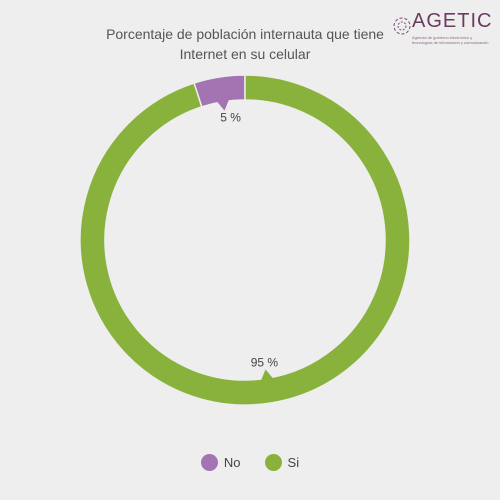 This screenshot has width=500, height=500. Describe the element at coordinates (223, 105) in the screenshot. I see `donut-pointer-no` at that location.